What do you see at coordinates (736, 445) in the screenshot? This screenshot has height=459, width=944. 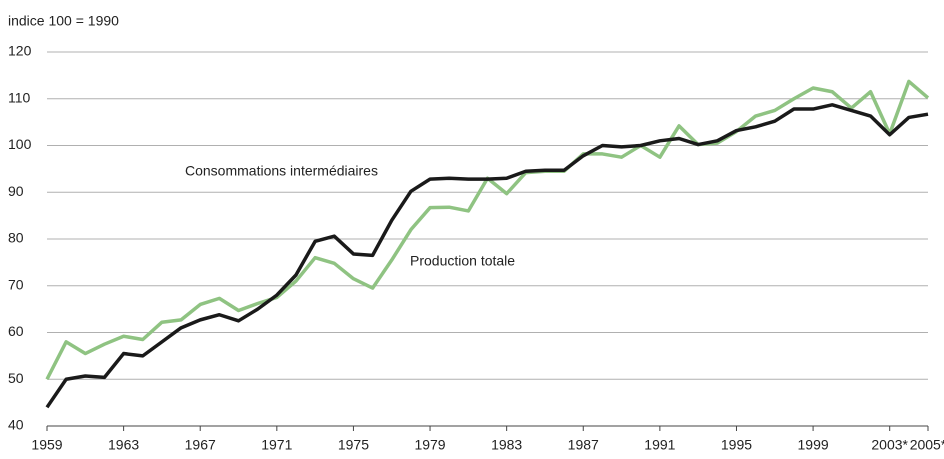 I see `x-tick-label: 1995` at bounding box center [736, 445].